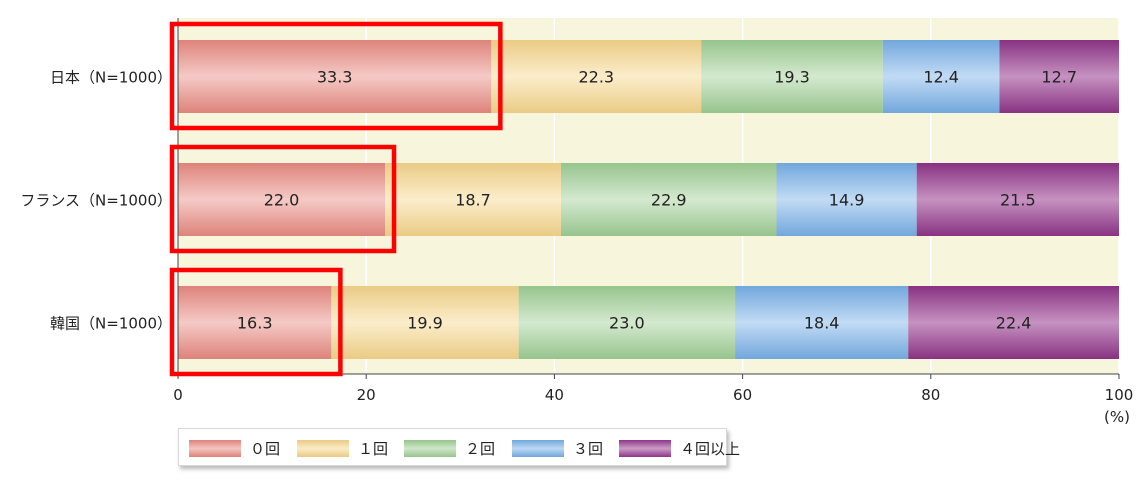 The width and height of the screenshot is (1136, 481). What do you see at coordinates (373, 448) in the screenshot?
I see `legend-label: １回` at bounding box center [373, 448].